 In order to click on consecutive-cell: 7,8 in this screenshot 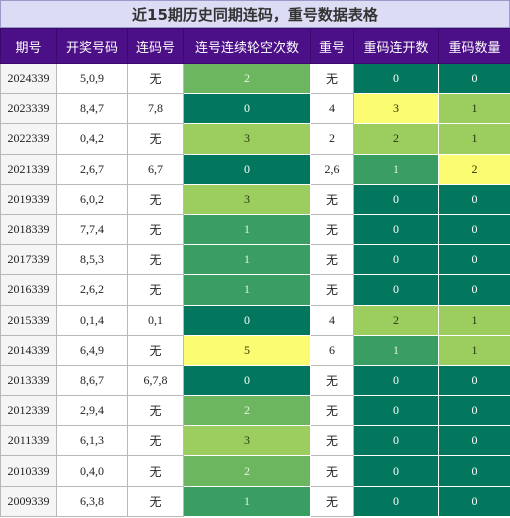, I will do `click(155, 109)`.